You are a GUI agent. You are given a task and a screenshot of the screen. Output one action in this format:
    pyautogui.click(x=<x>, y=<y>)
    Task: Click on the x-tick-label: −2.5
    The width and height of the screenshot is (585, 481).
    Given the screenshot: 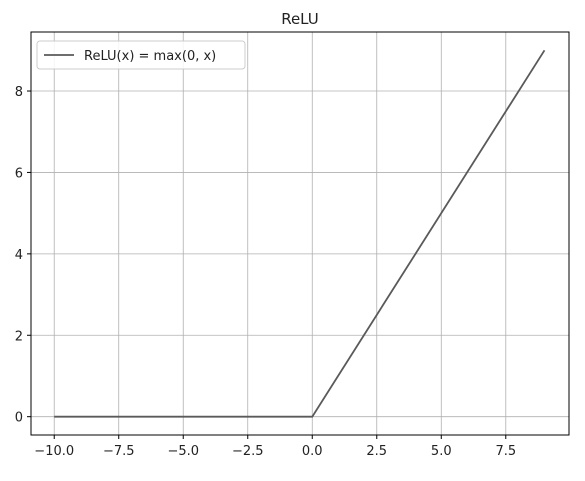 What is the action you would take?
    pyautogui.click(x=248, y=451)
    